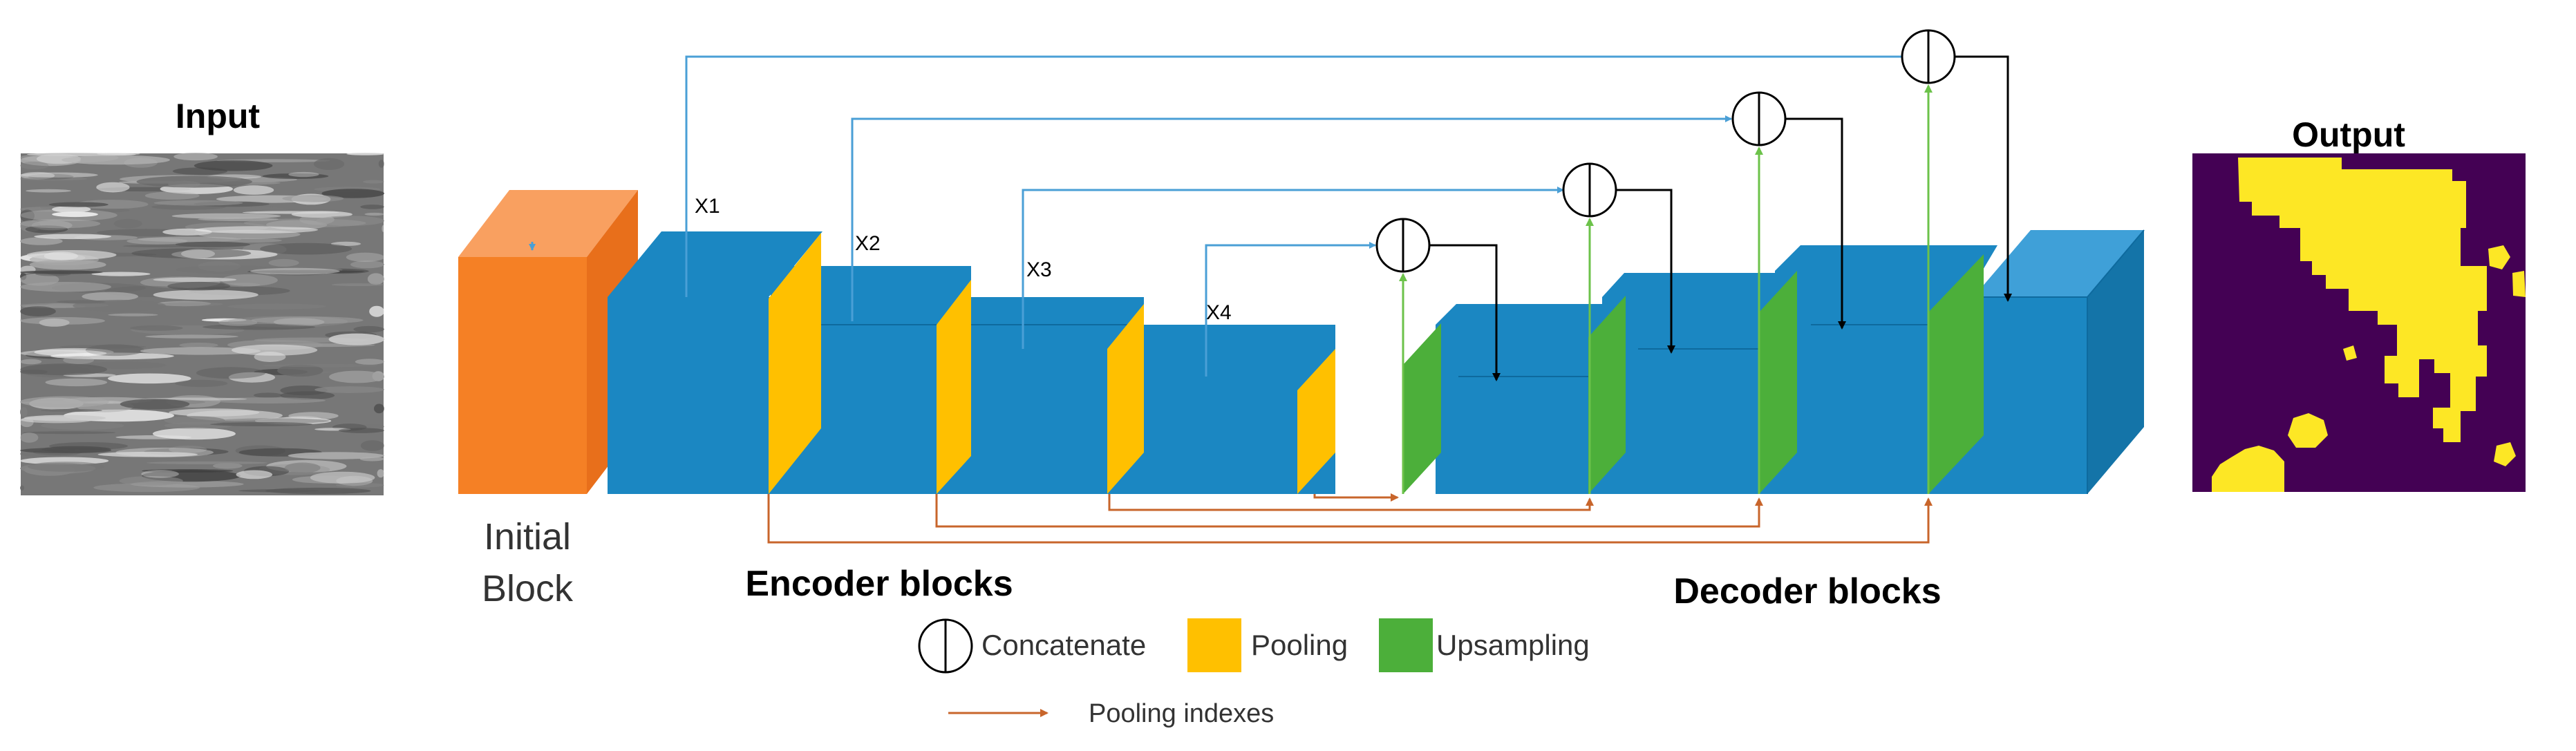  What do you see at coordinates (2348, 134) in the screenshot?
I see `output-label: Output` at bounding box center [2348, 134].